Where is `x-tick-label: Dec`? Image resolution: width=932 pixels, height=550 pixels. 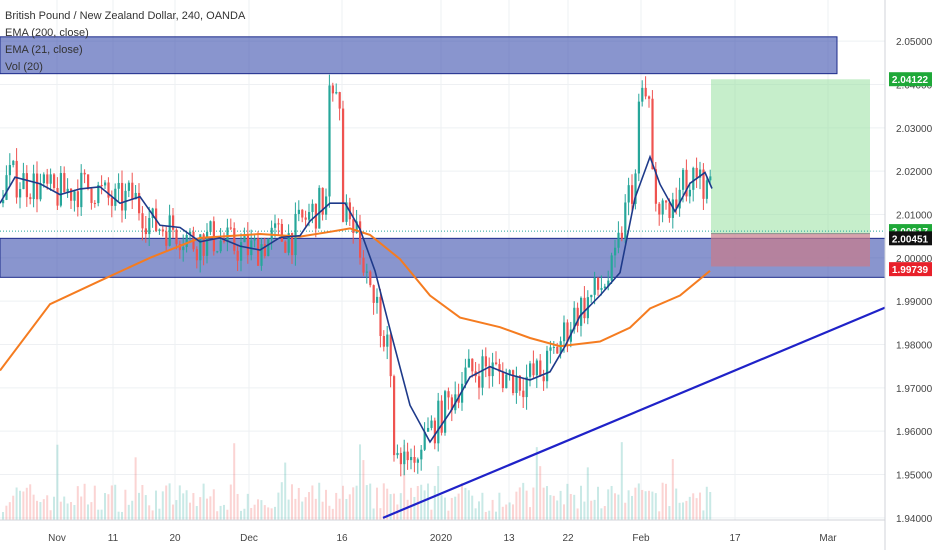
x-tick-label: Dec is located at coordinates (249, 538).